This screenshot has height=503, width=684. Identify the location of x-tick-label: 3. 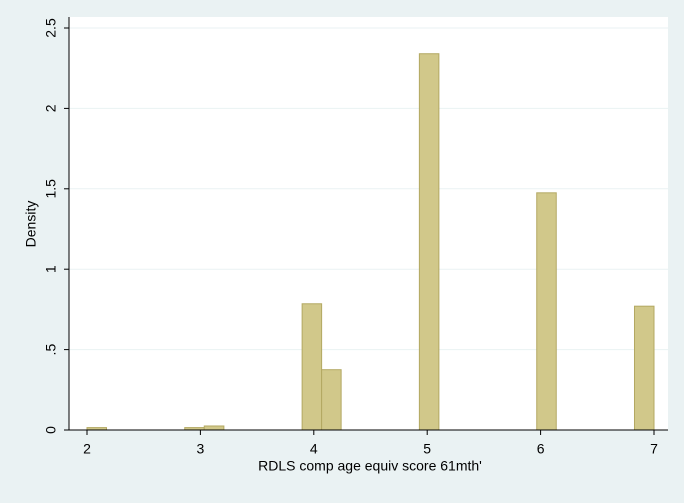
(201, 449).